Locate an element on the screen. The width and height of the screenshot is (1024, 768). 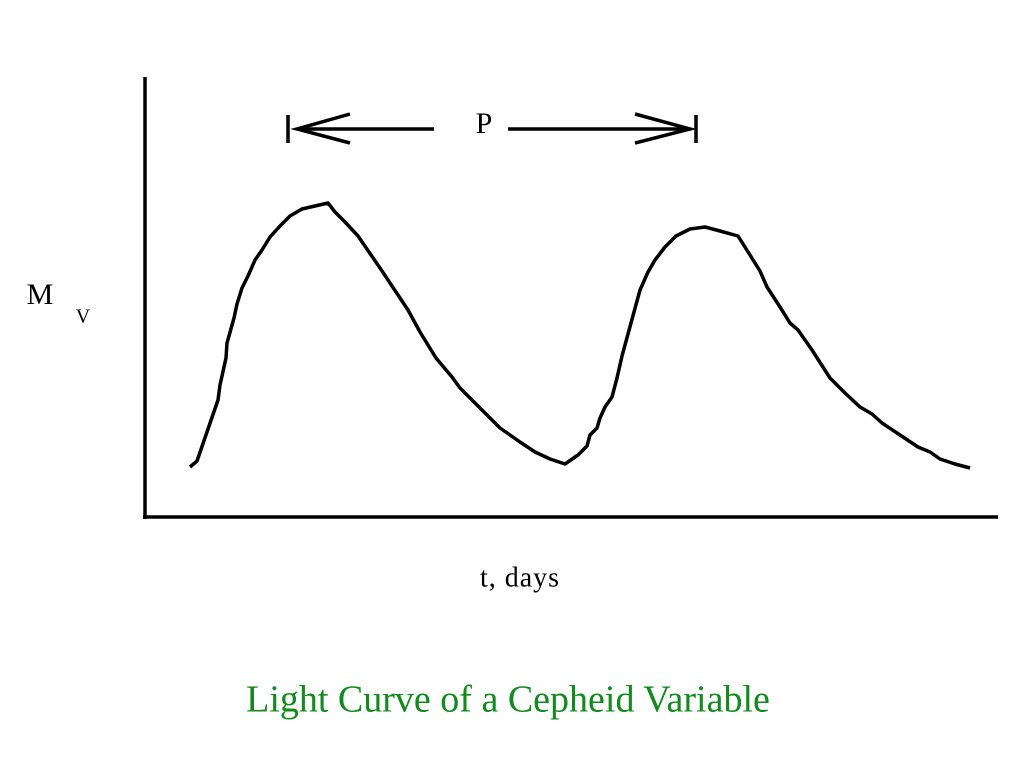
period-arrow is located at coordinates (492, 128).